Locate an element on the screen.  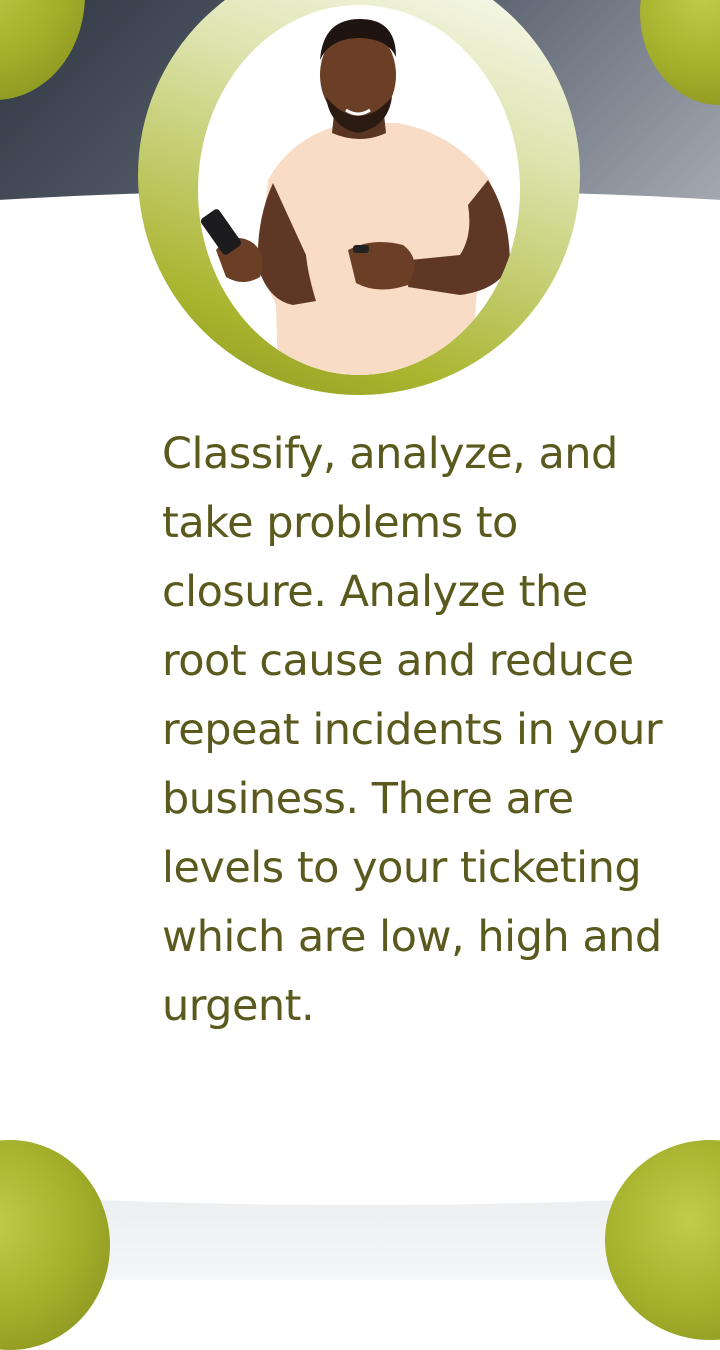
portrait-photo is located at coordinates (359, 190).